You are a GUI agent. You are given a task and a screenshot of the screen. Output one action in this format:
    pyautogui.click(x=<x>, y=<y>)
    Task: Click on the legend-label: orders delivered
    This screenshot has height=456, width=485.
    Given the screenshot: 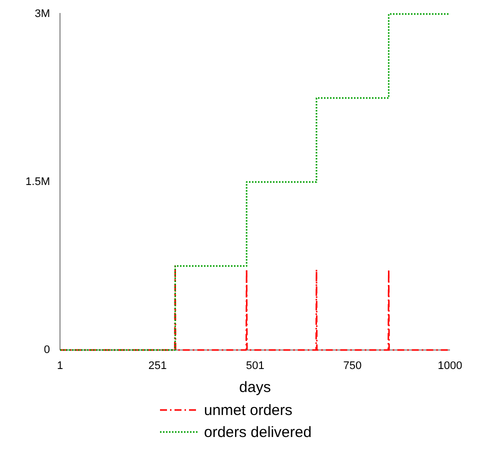 What is the action you would take?
    pyautogui.click(x=258, y=432)
    